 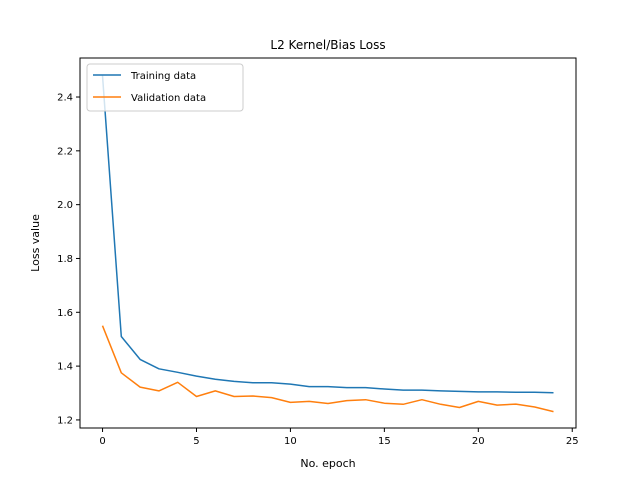 I want to click on y-axis: 1.2 1.4 1.6 1.8 2.0 2.2 2.4, so click(x=68, y=259).